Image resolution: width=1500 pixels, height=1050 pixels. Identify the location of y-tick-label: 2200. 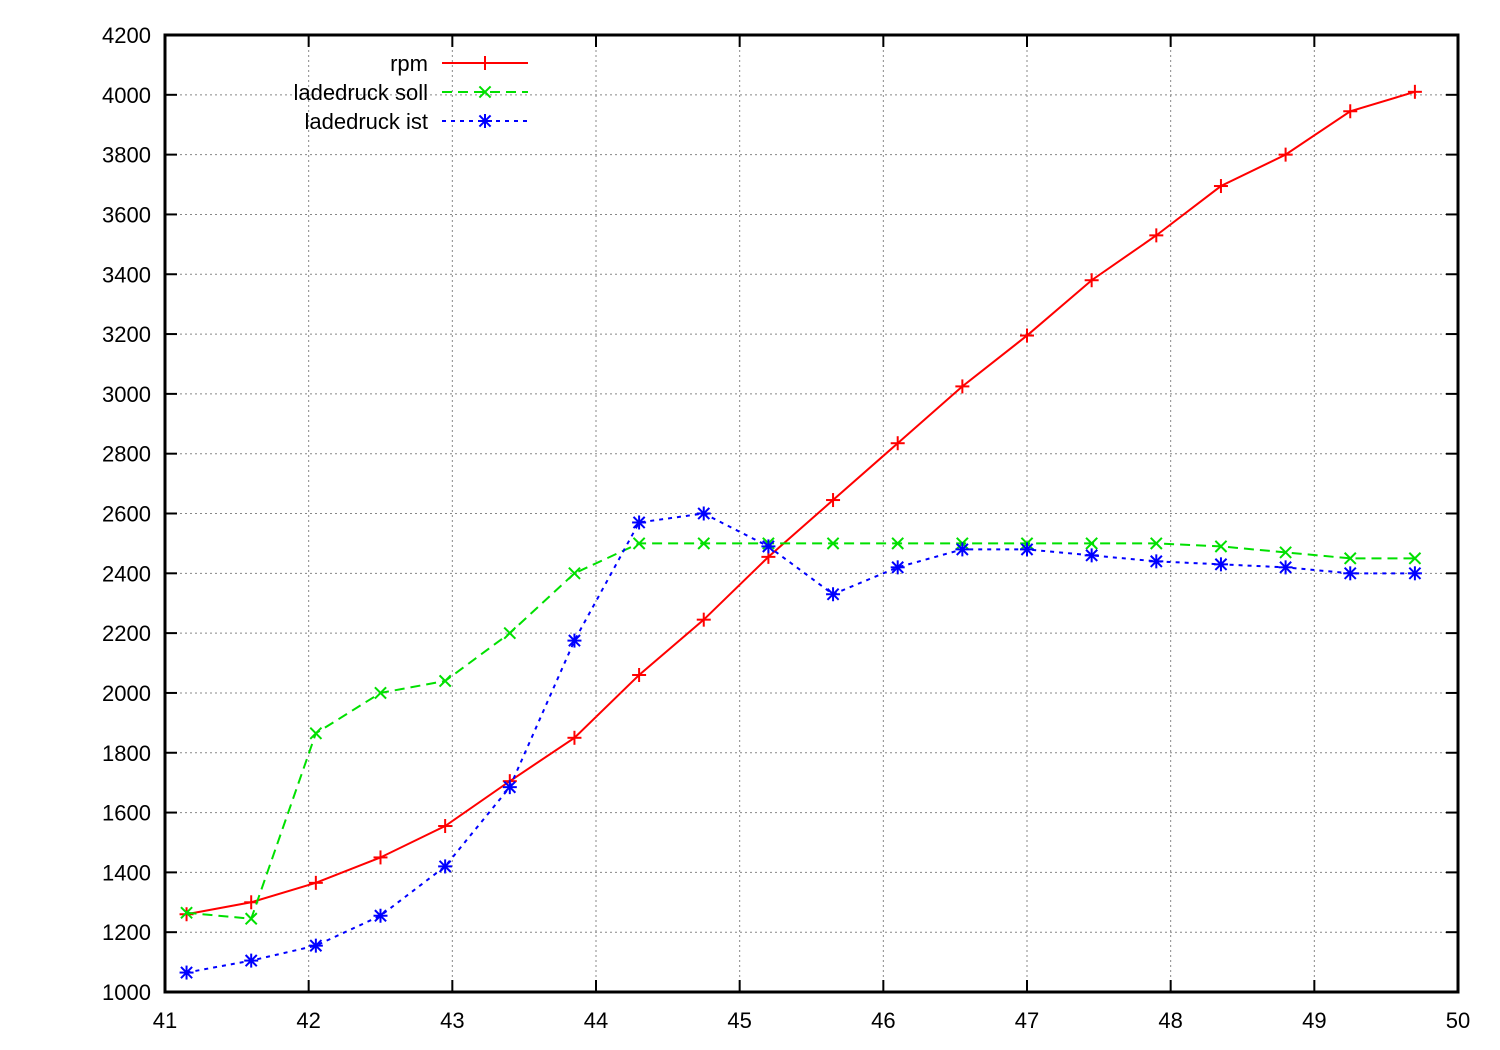
(126, 633).